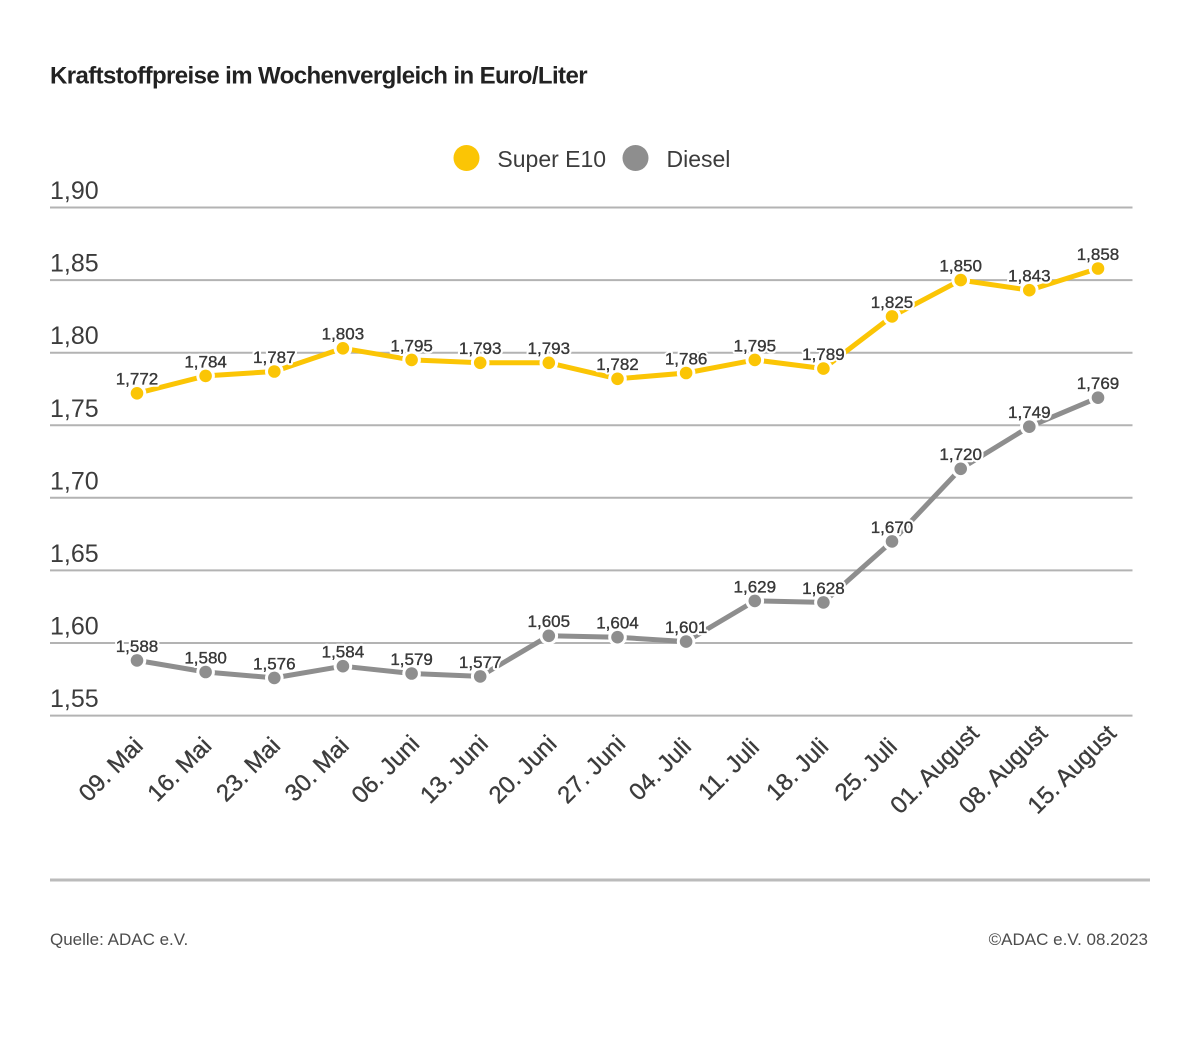 The image size is (1200, 1053). I want to click on svg-text: 1,601, so click(686, 627).